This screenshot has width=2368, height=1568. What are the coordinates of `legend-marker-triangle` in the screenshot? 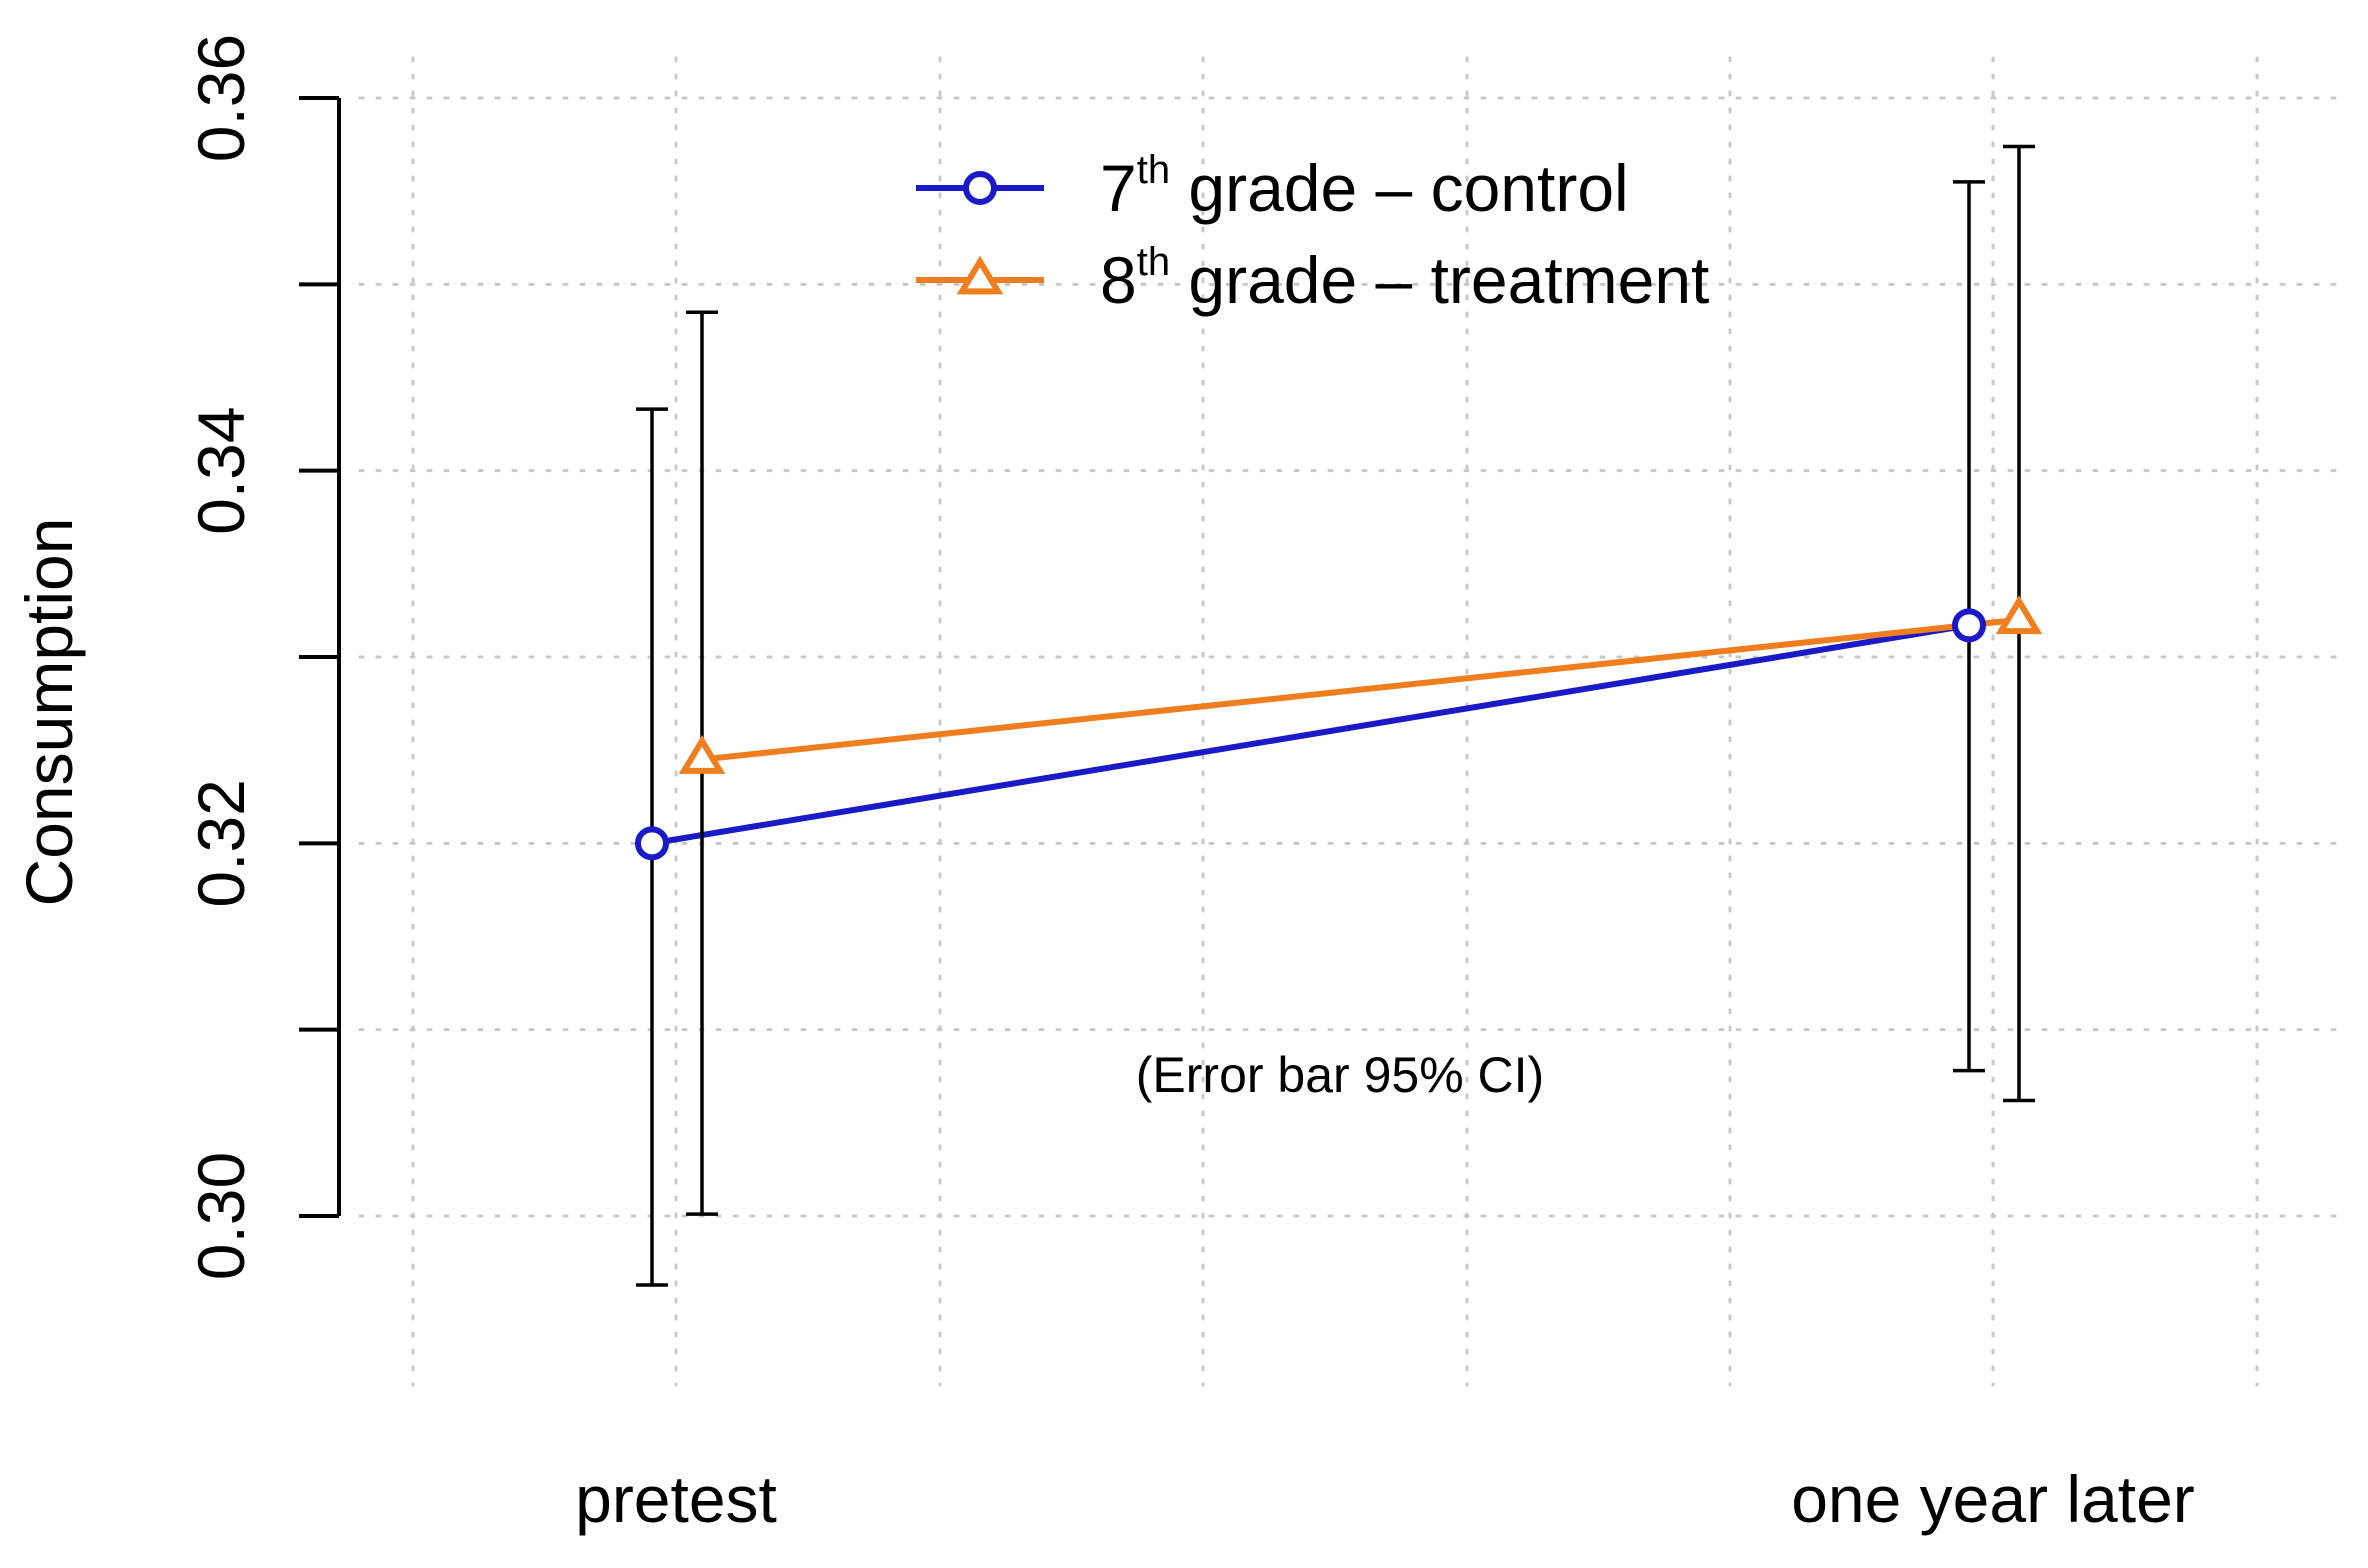 It's located at (980, 275).